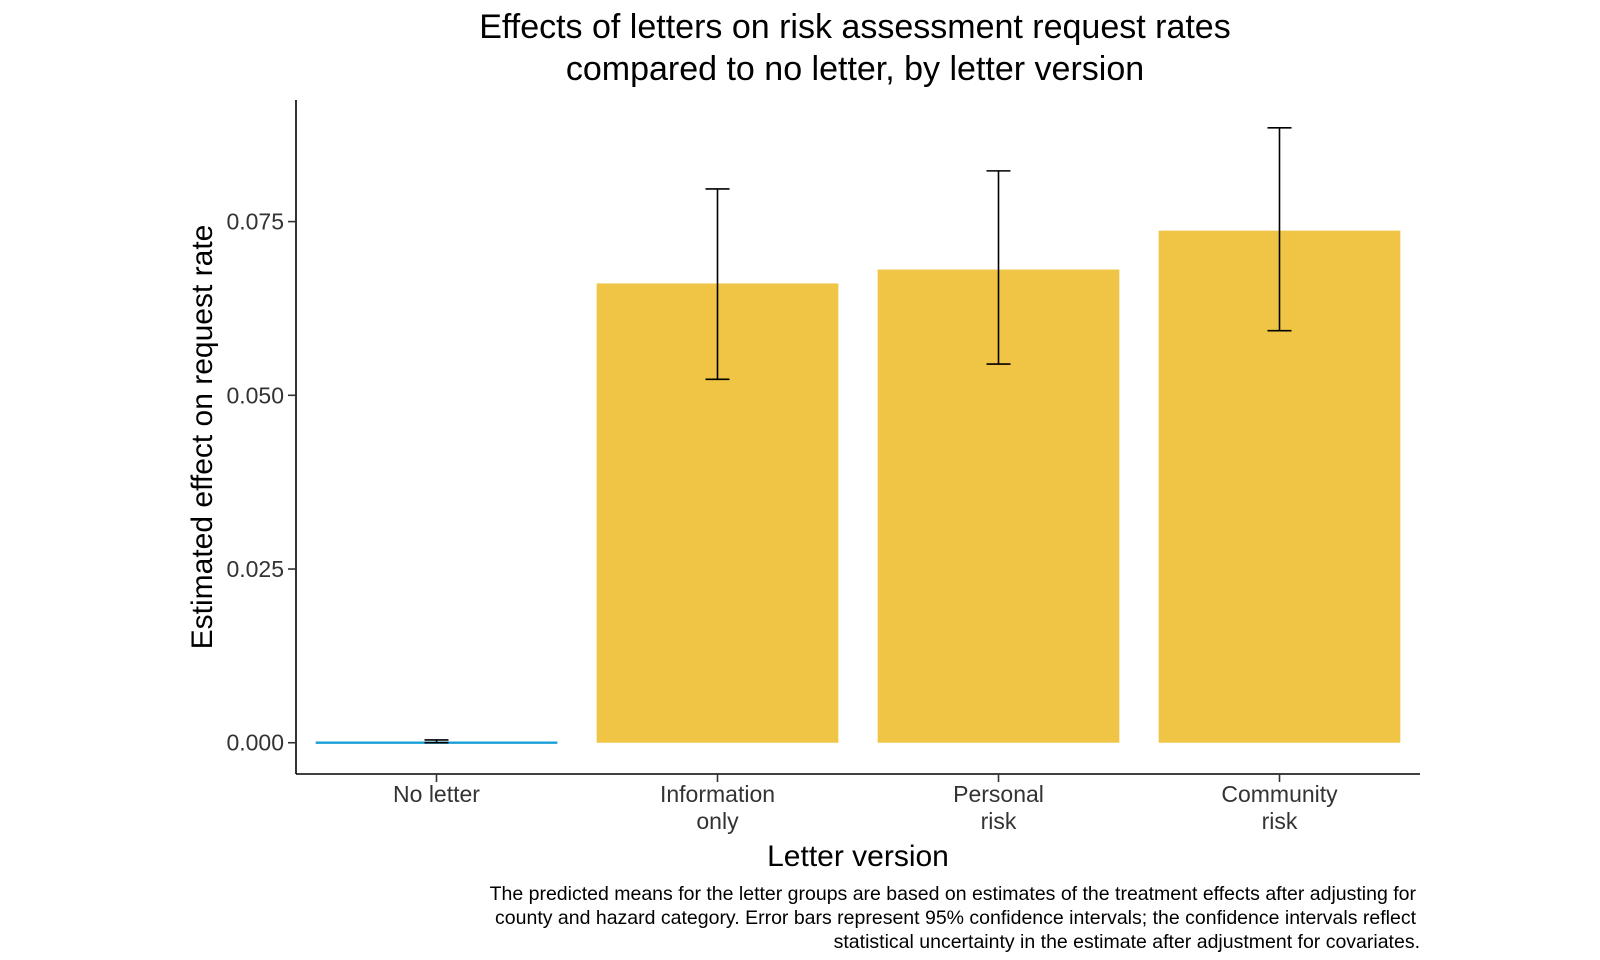 The width and height of the screenshot is (1600, 960). Describe the element at coordinates (202, 437) in the screenshot. I see `y-axis-title: Estimated effect on request rate` at that location.